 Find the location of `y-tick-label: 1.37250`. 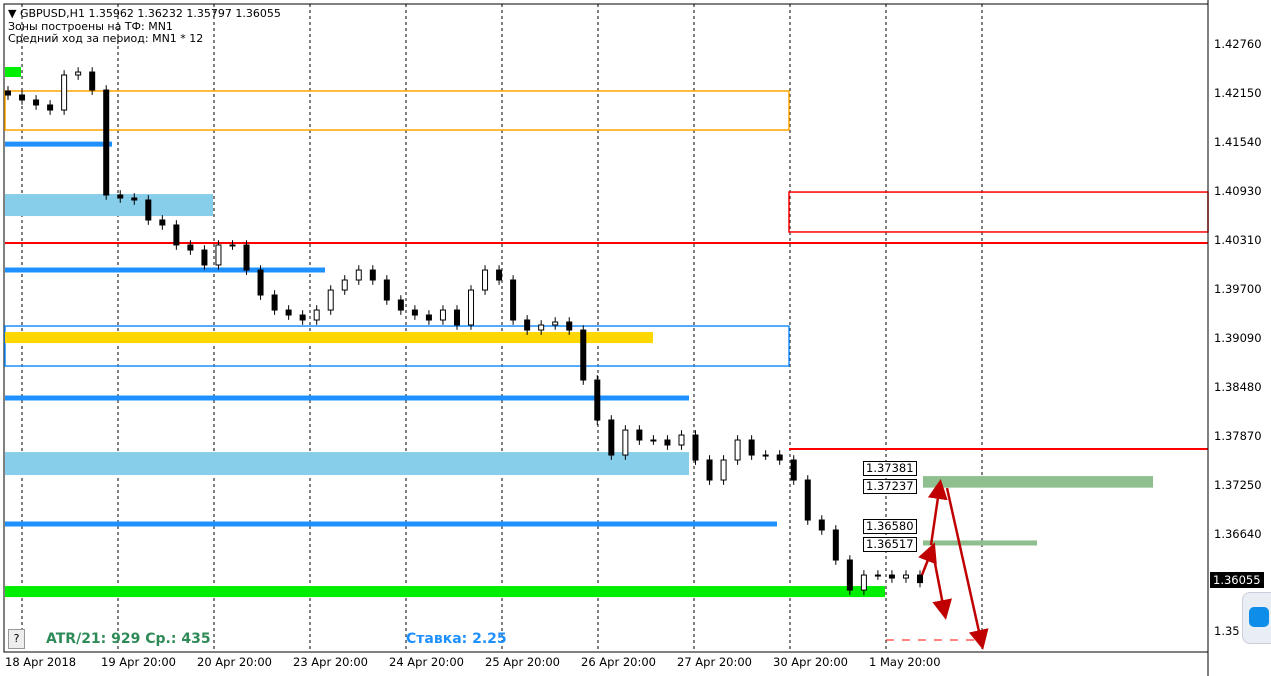

y-tick-label: 1.37250 is located at coordinates (1238, 485).